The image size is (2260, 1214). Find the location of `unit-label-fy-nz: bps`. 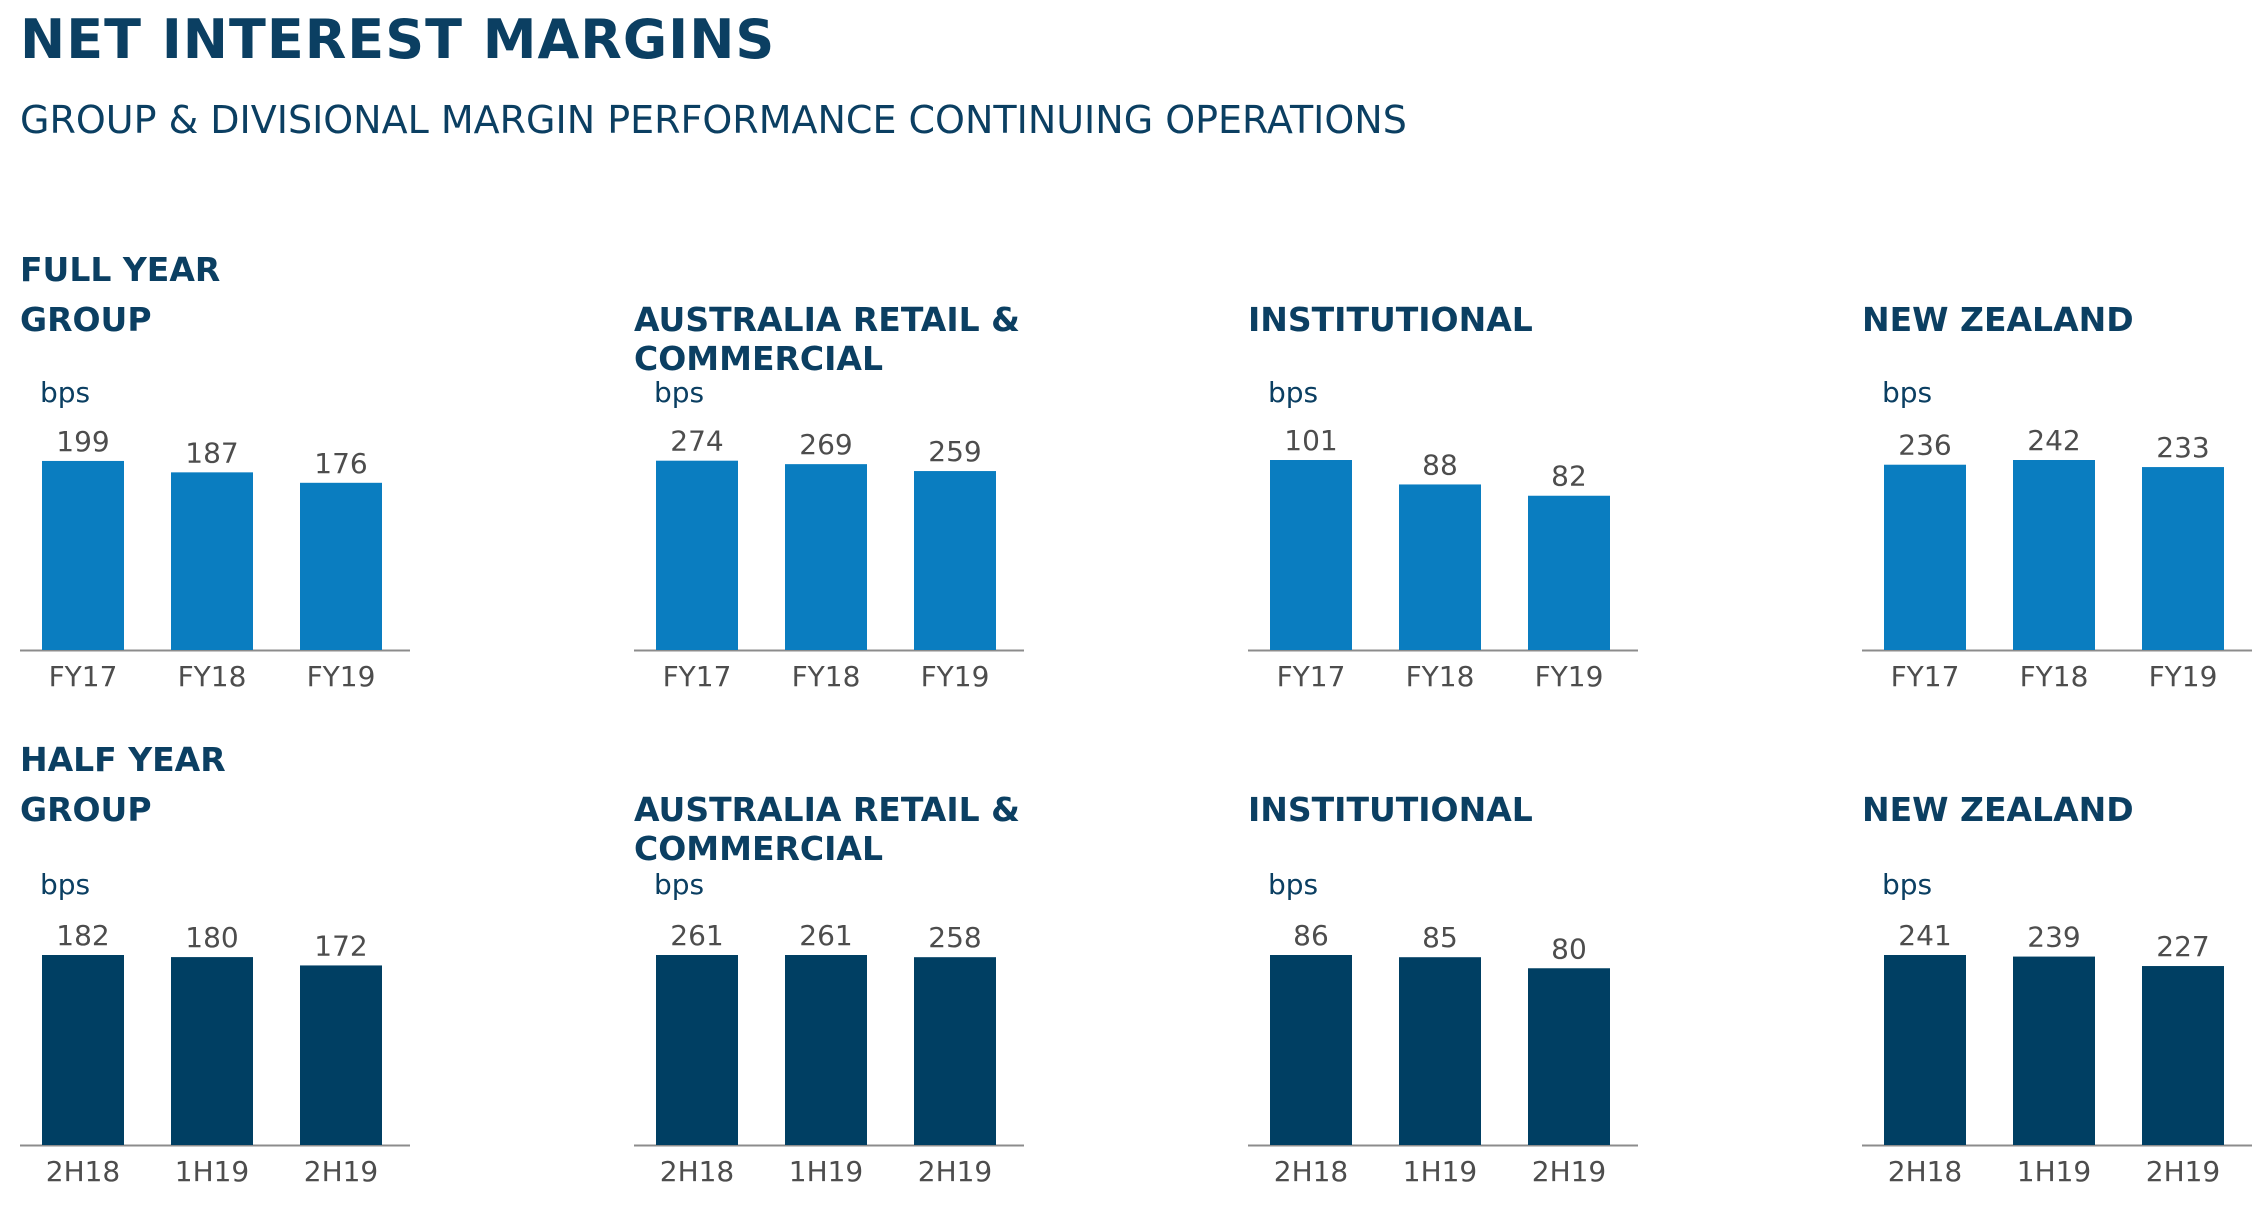

unit-label-fy-nz: bps is located at coordinates (1907, 392).